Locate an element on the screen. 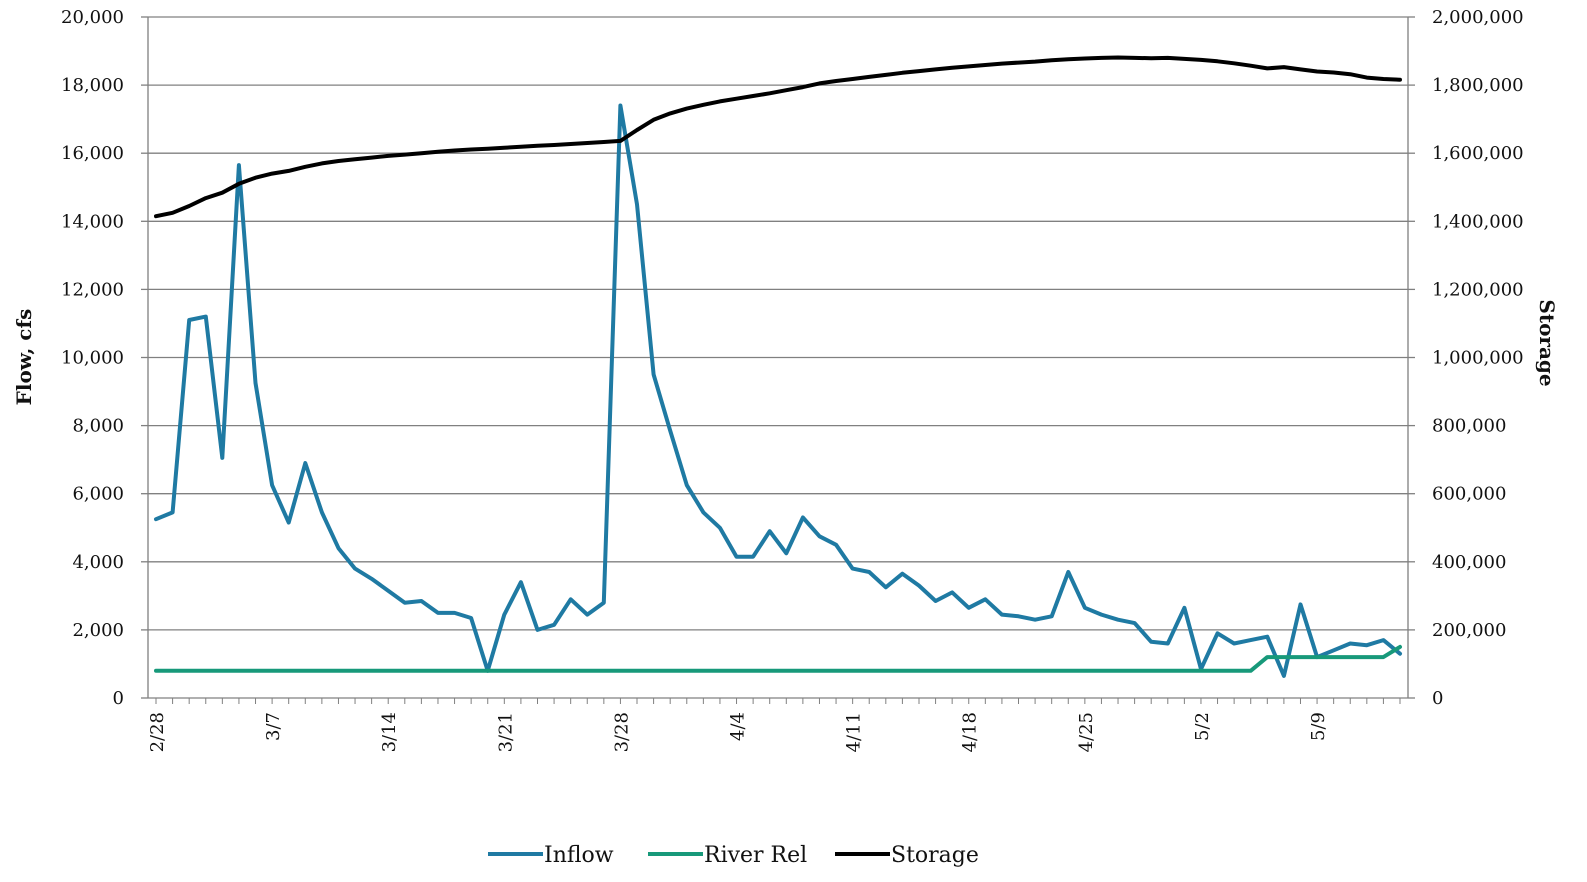 The height and width of the screenshot is (882, 1587). legend-label-river-rel: River Rel is located at coordinates (755, 855).